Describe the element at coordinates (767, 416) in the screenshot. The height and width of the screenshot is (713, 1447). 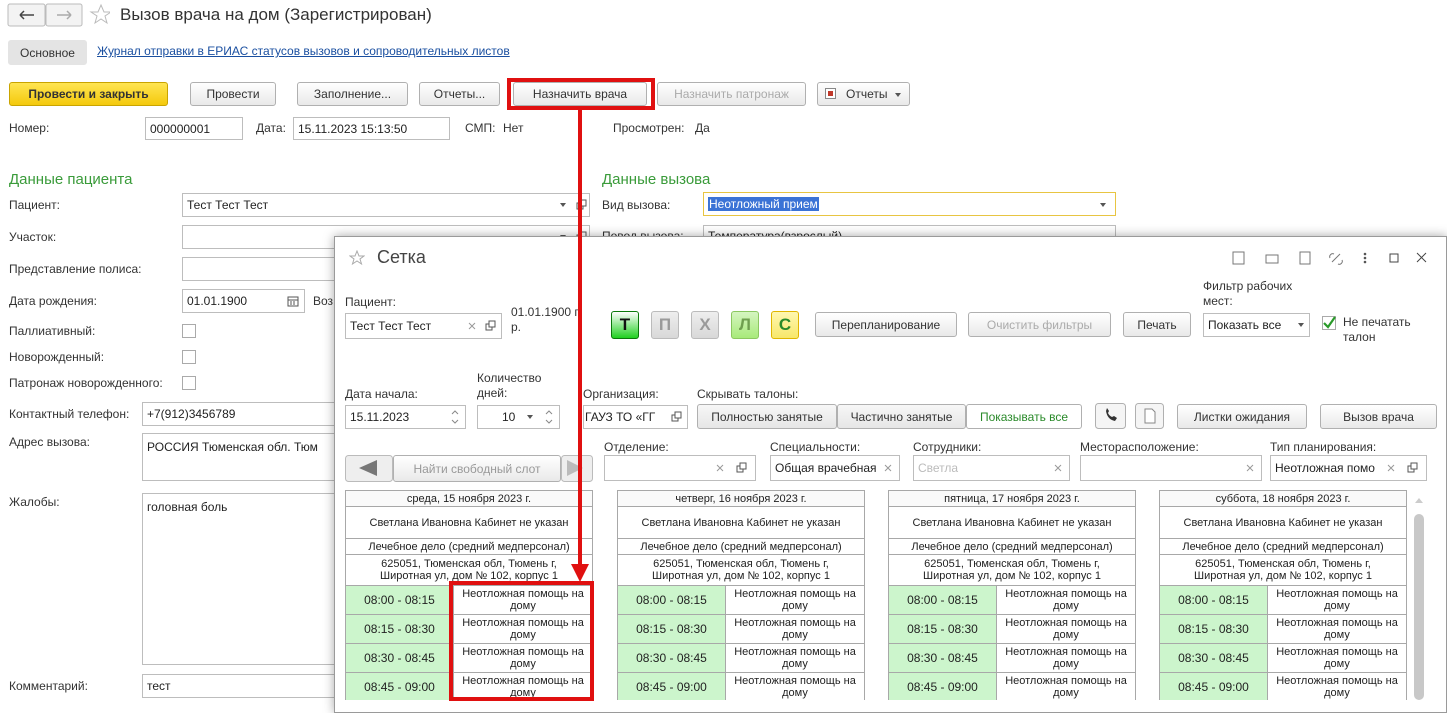
I see `segment: Полностью занятые` at that location.